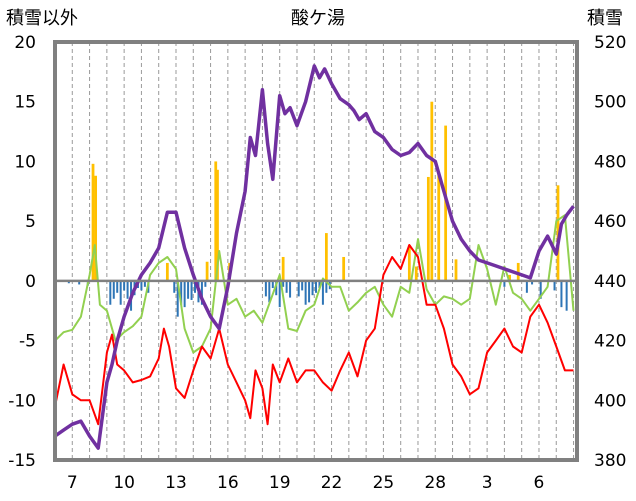 This screenshot has height=501, width=636. What do you see at coordinates (280, 483) in the screenshot?
I see `x-tick: 19` at bounding box center [280, 483].